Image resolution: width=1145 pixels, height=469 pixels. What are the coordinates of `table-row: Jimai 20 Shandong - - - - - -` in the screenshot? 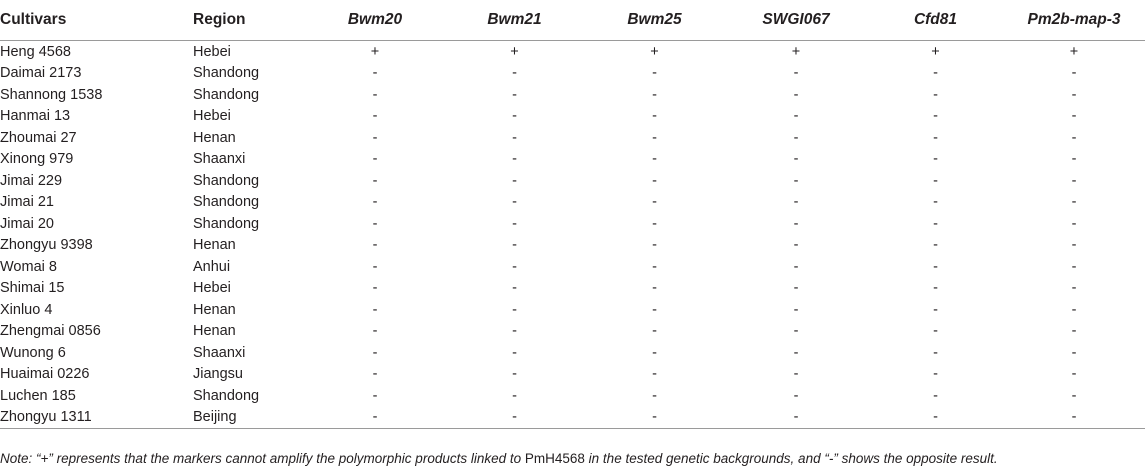 It's located at (572, 224).